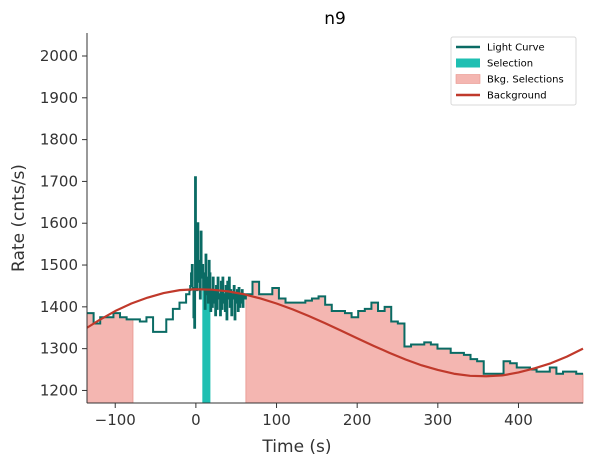 The width and height of the screenshot is (592, 465). I want to click on x-tick-label: 0, so click(196, 420).